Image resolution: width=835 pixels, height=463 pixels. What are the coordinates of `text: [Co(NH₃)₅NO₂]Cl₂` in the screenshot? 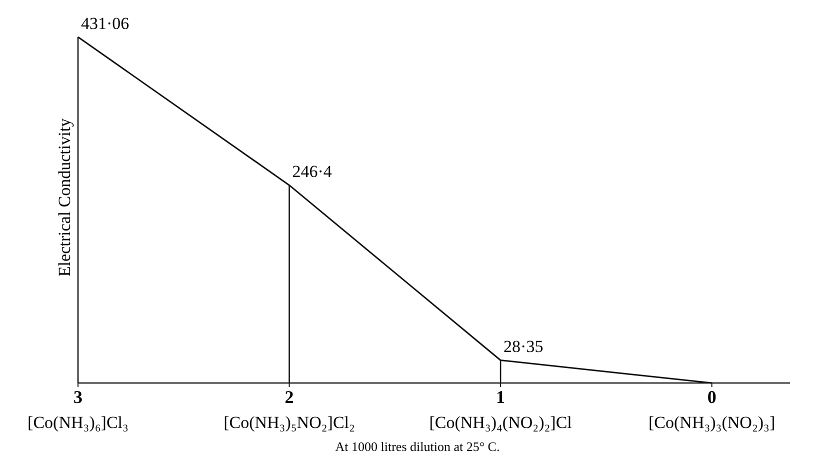 It's located at (289, 422).